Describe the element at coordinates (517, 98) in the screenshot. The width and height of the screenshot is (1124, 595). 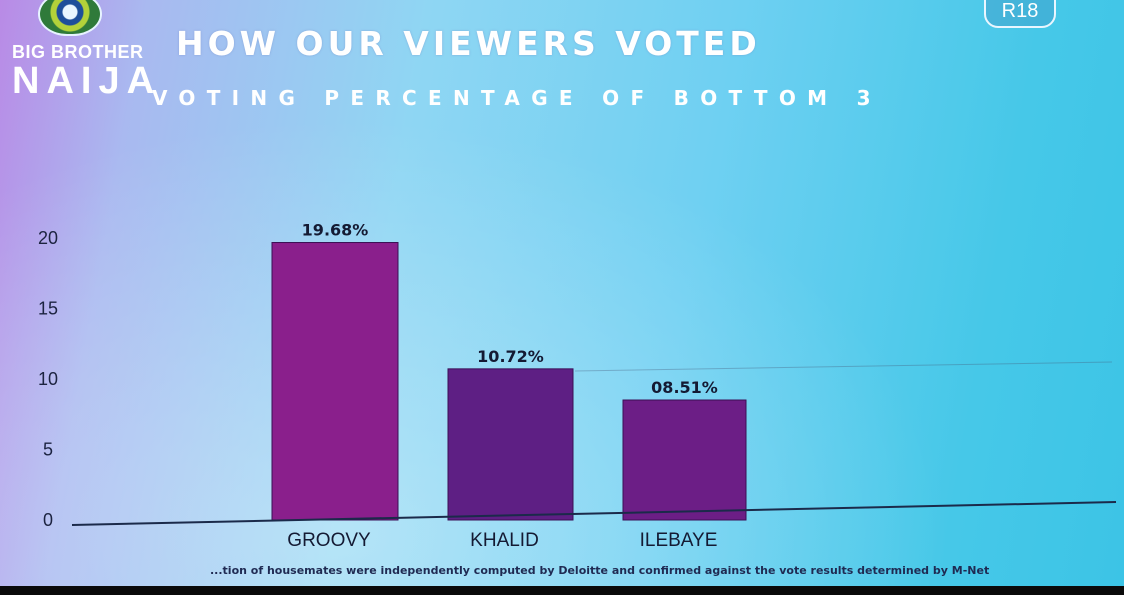
I see `chart-subtitle: VOTING PERCENTAGE OF BOTTOM 3` at that location.